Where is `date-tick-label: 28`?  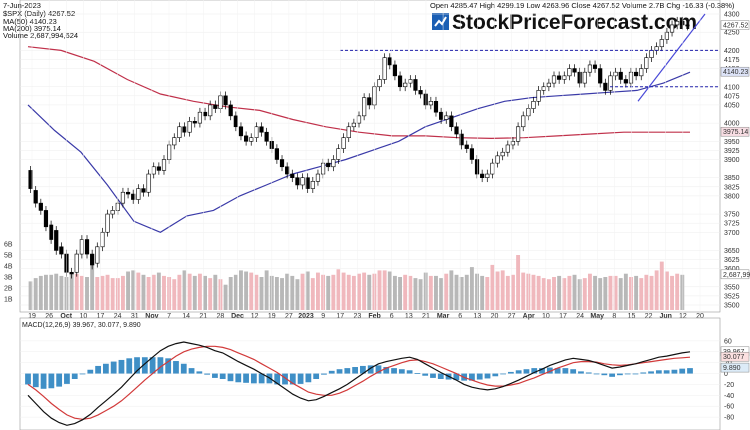 date-tick-label: 28 is located at coordinates (221, 316).